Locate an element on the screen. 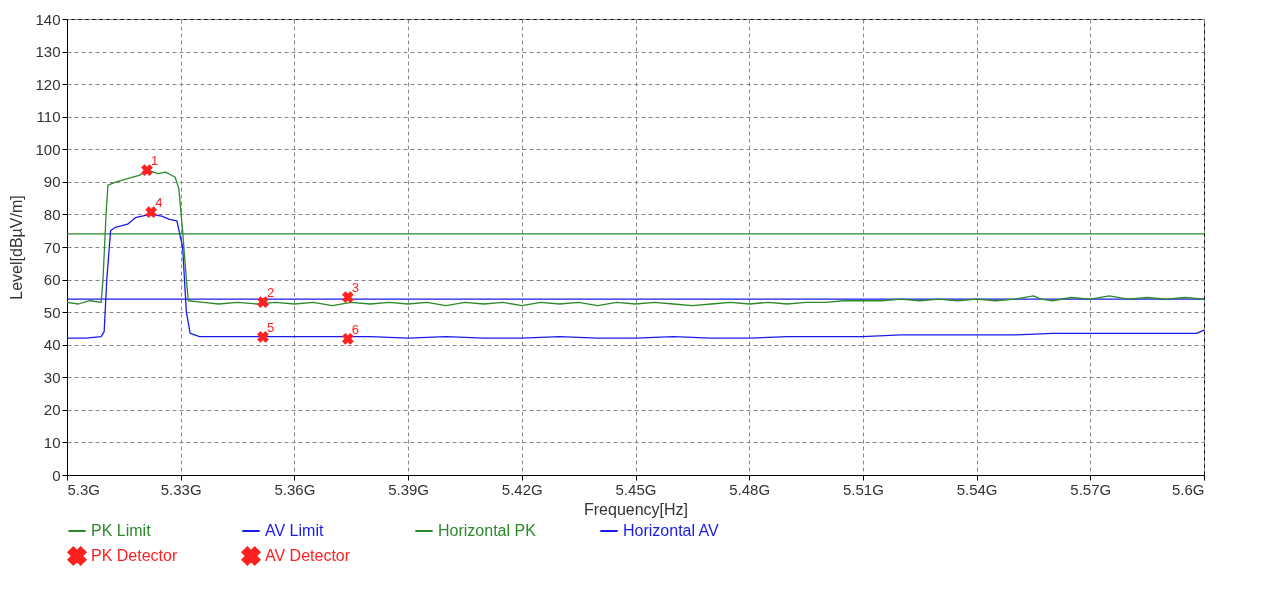 The image size is (1277, 589). y-tick-label: 90 is located at coordinates (52, 182).